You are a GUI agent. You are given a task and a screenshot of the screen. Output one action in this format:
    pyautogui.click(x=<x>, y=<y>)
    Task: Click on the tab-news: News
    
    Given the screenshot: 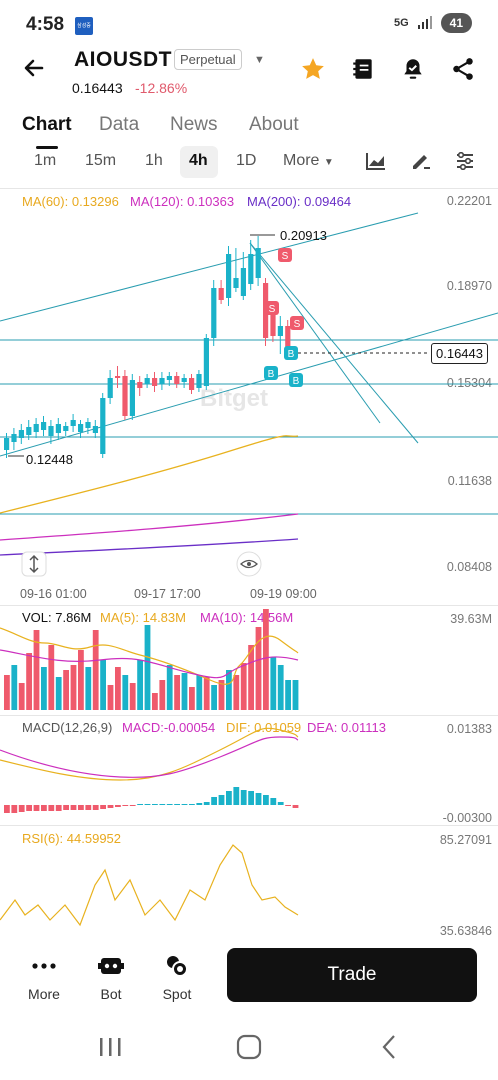 What is the action you would take?
    pyautogui.click(x=194, y=124)
    